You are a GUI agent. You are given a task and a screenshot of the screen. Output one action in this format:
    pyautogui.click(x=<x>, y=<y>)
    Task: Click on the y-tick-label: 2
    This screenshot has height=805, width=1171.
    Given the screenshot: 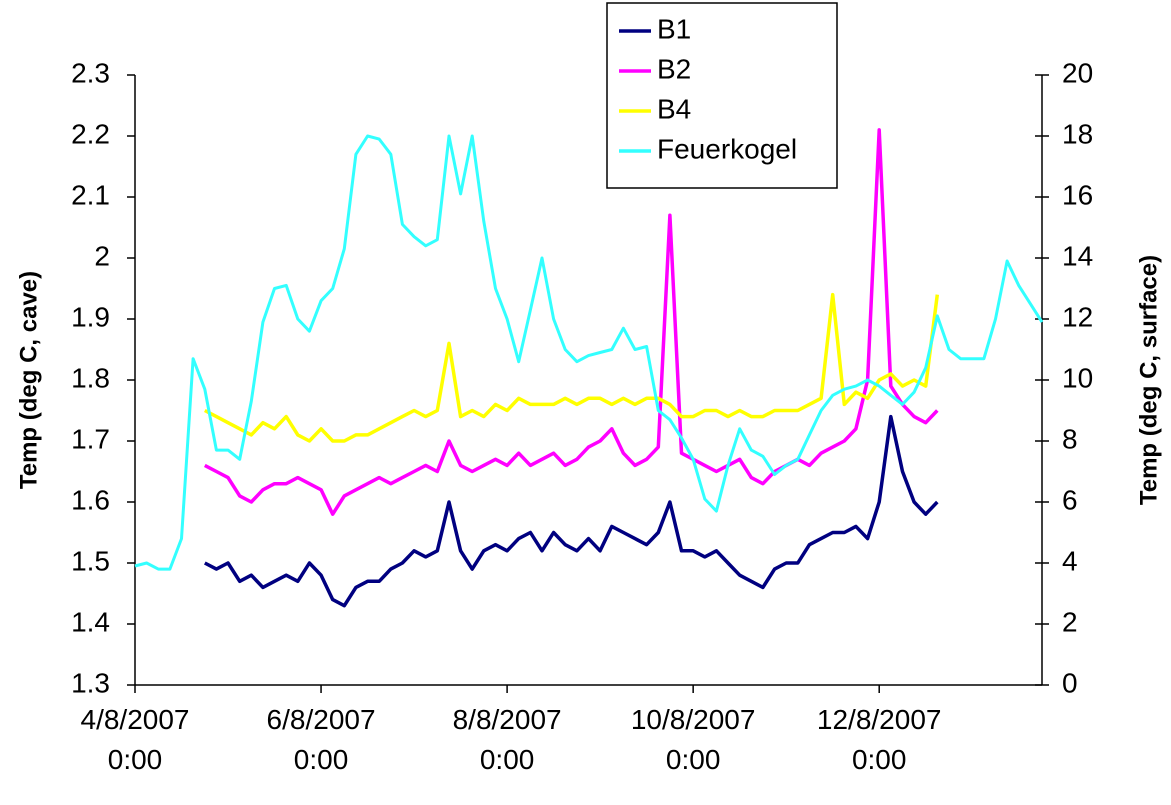 What is the action you would take?
    pyautogui.click(x=102, y=255)
    